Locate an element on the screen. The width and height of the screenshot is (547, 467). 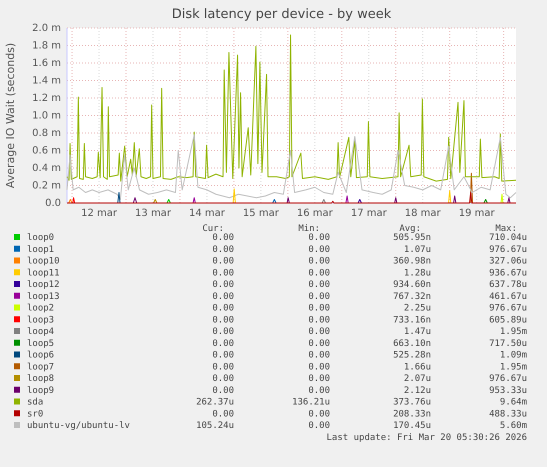
legend-label: loop1 is located at coordinates (40, 249).